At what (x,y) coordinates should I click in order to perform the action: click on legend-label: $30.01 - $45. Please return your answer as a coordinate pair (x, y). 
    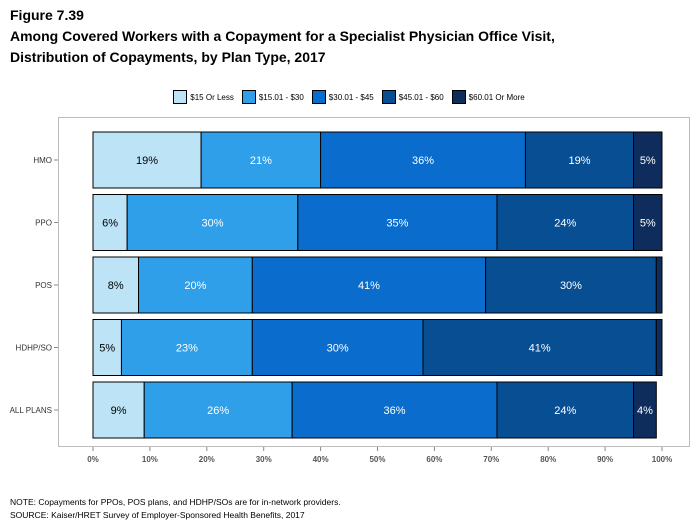
    Looking at the image, I should click on (351, 97).